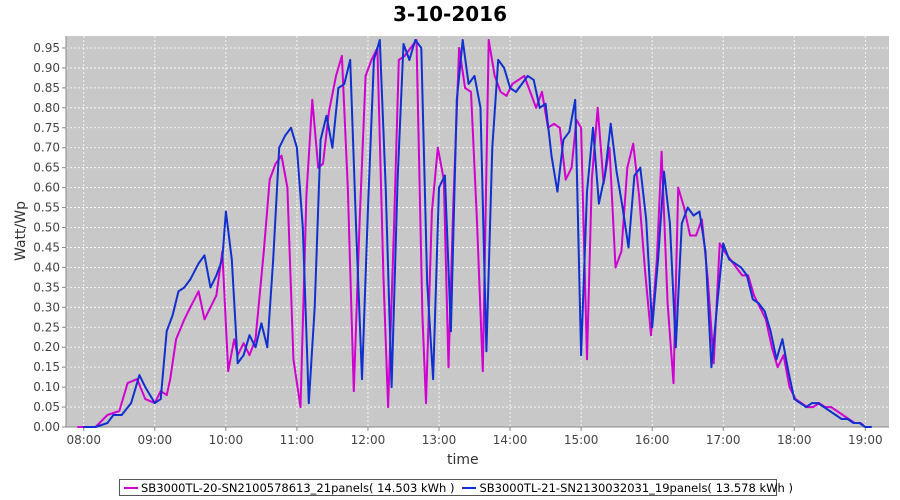 The width and height of the screenshot is (900, 500). What do you see at coordinates (46, 108) in the screenshot?
I see `y-tick-label: 0.80` at bounding box center [46, 108].